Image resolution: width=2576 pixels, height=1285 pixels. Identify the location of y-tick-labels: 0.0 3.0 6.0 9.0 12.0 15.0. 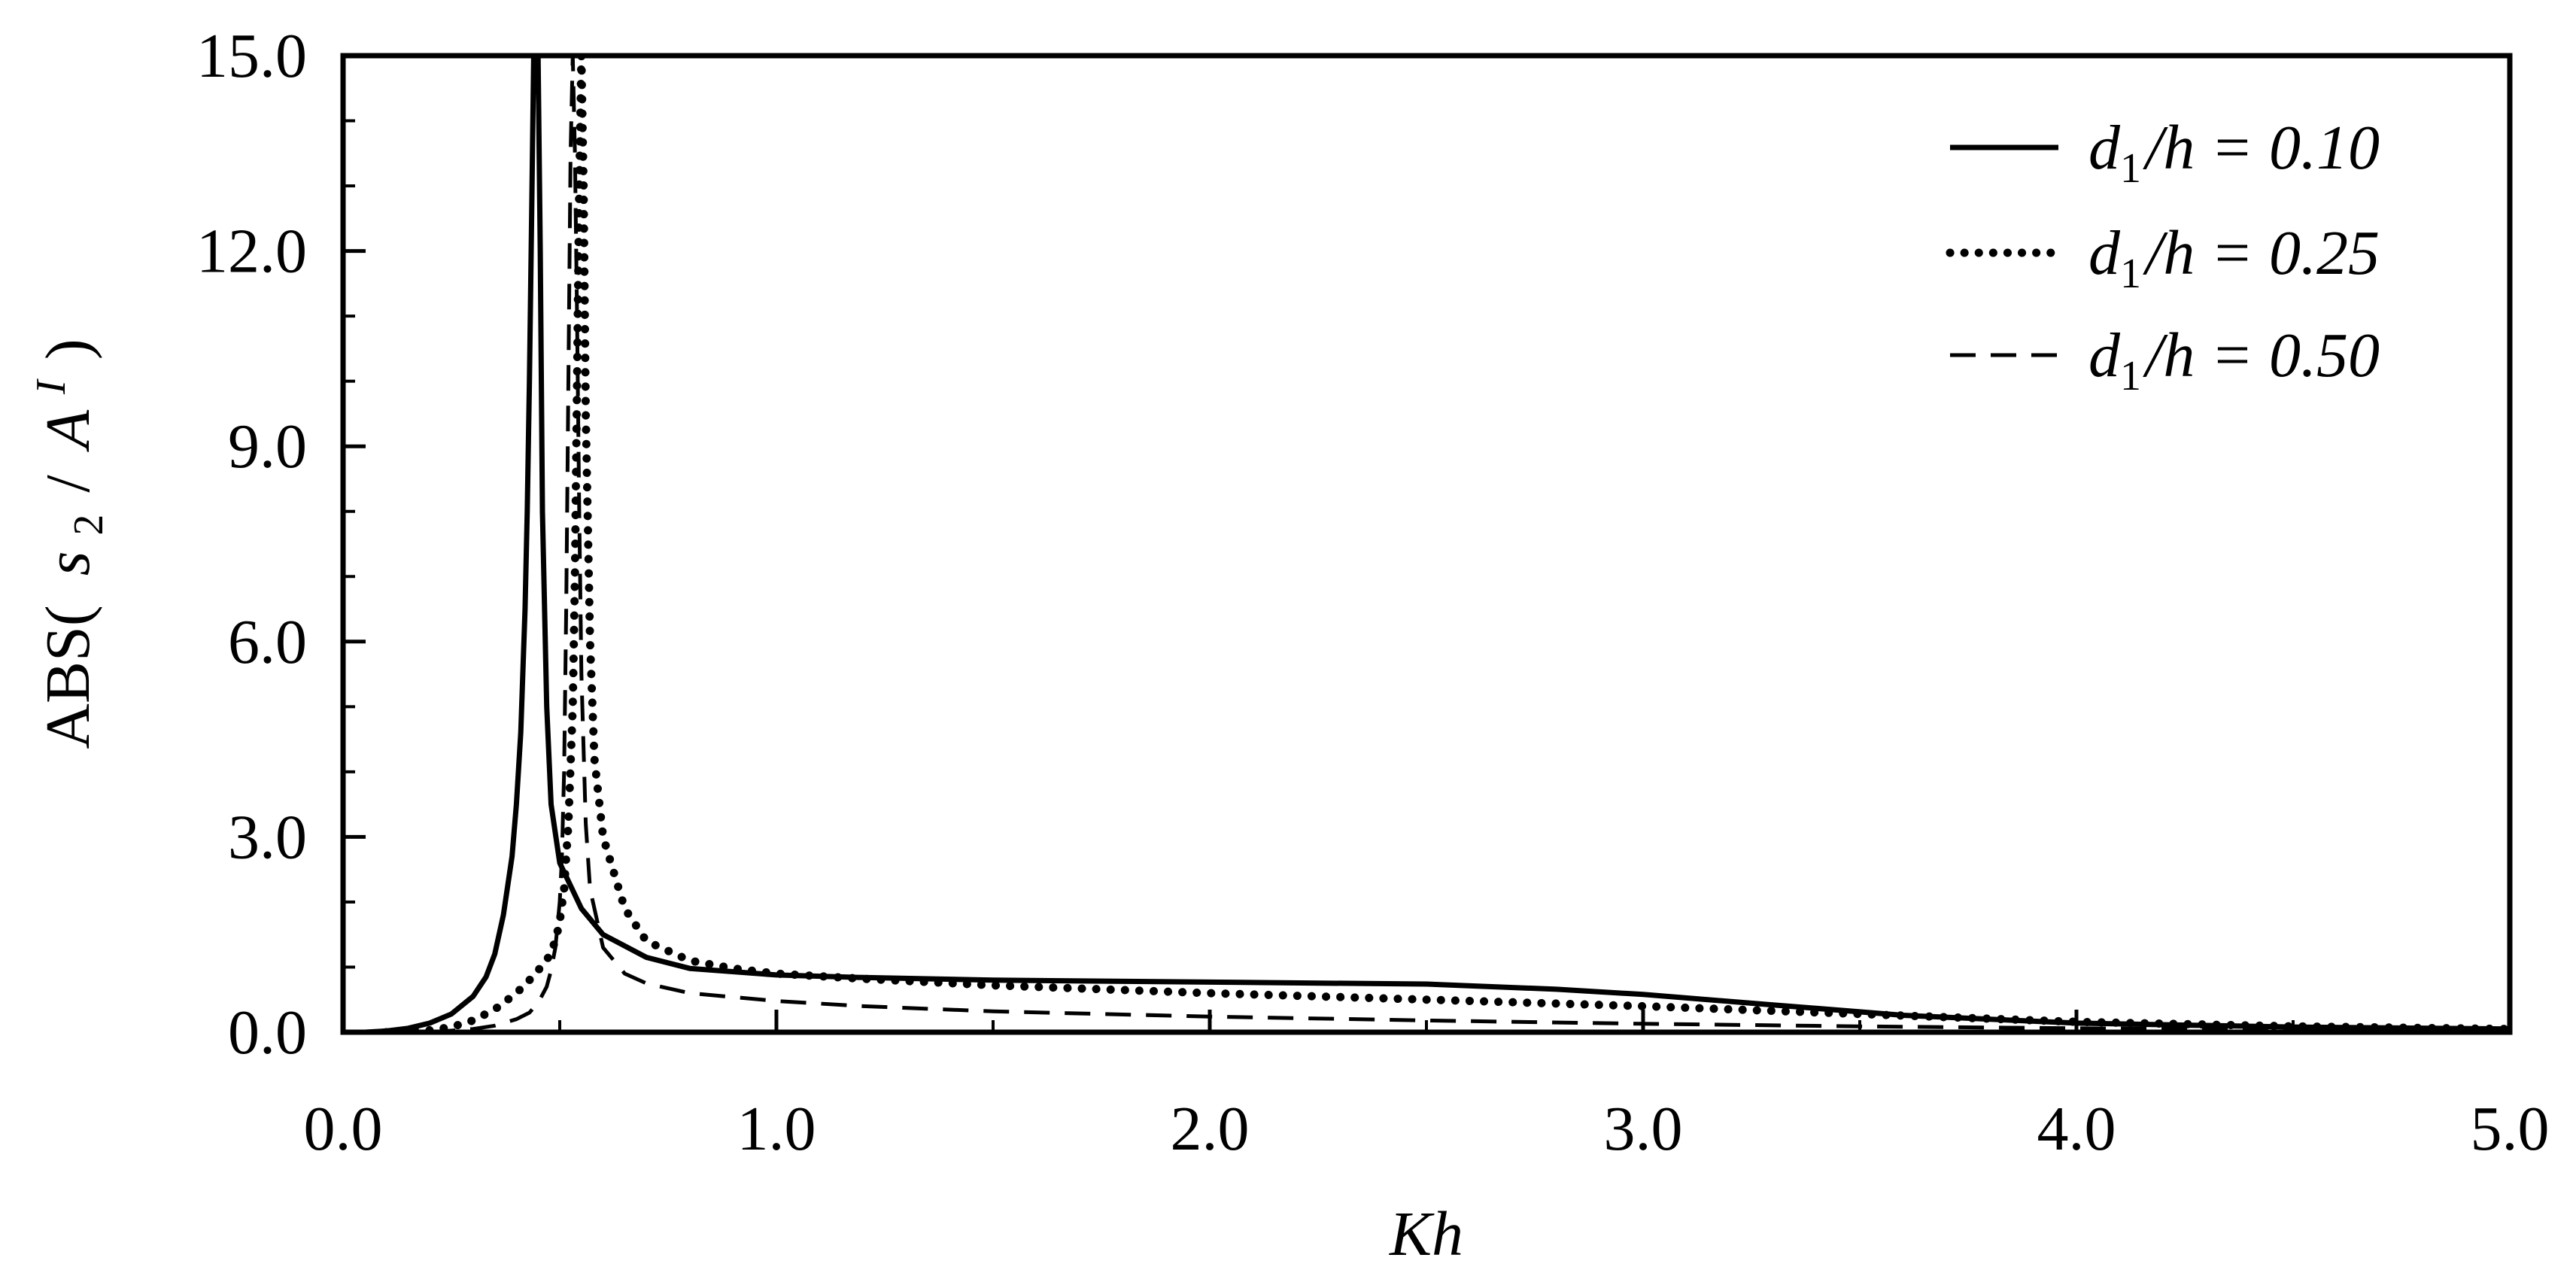
(252, 544).